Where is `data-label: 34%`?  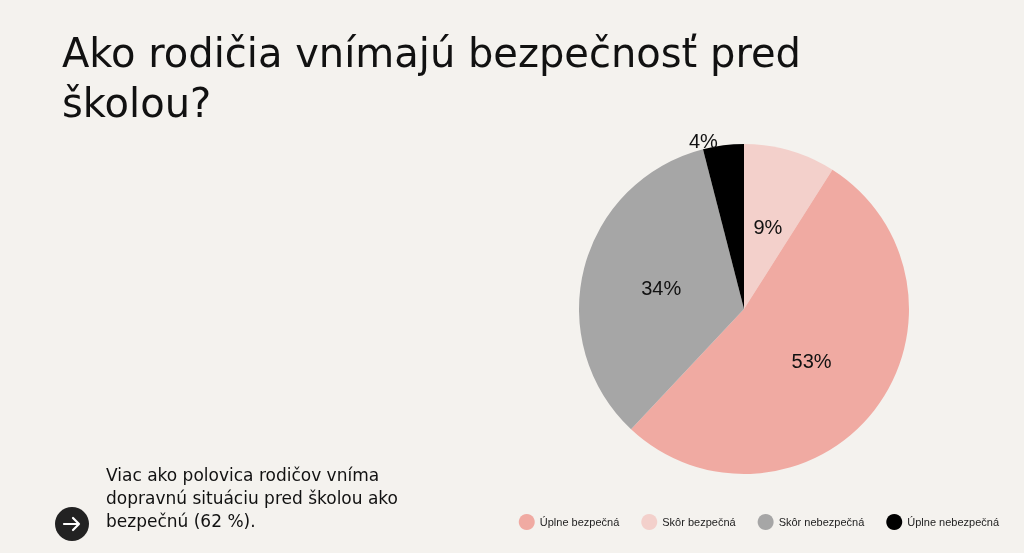 data-label: 34% is located at coordinates (661, 287).